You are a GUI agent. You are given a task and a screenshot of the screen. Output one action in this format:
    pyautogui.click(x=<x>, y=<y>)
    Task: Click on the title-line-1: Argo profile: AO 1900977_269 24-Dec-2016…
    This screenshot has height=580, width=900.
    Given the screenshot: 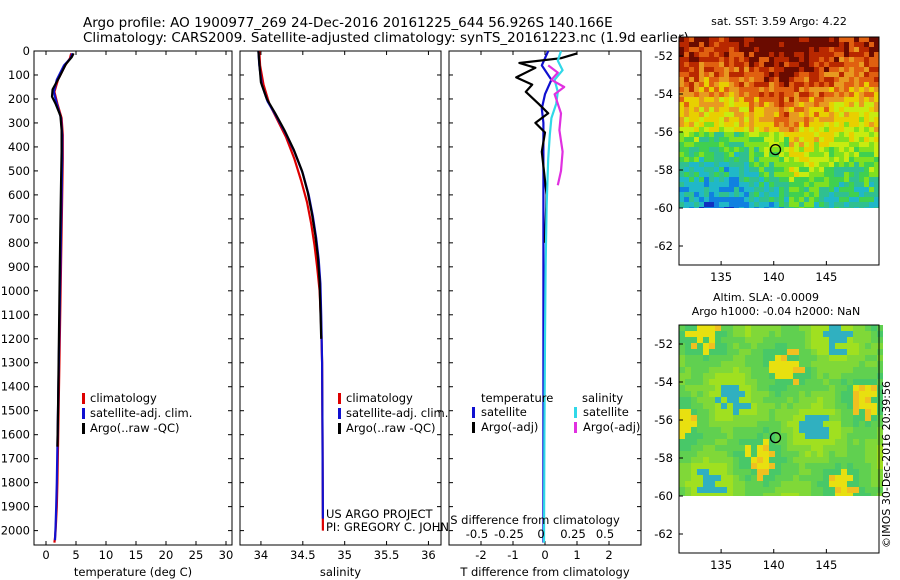 What is the action you would take?
    pyautogui.click(x=348, y=23)
    